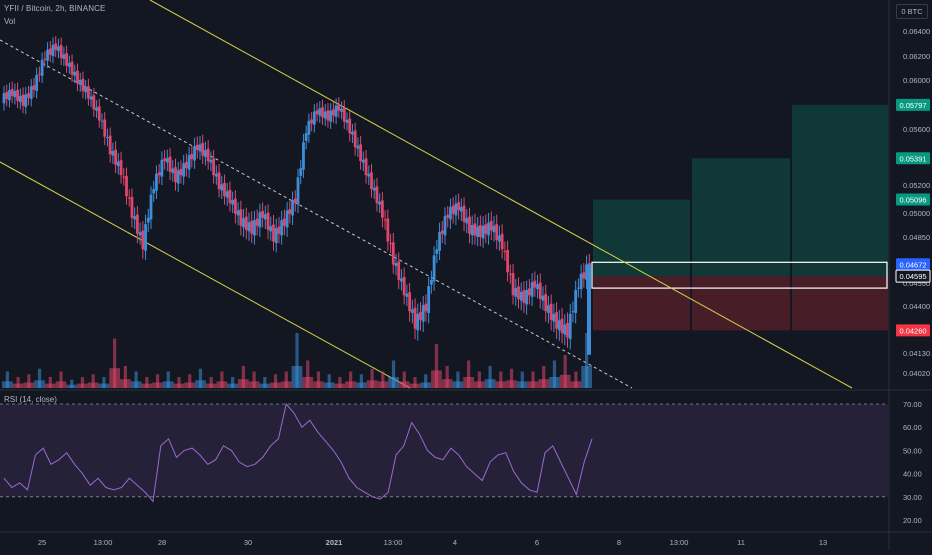 Image resolution: width=932 pixels, height=555 pixels. Describe the element at coordinates (10, 21) in the screenshot. I see `volume-label: Vol` at that location.